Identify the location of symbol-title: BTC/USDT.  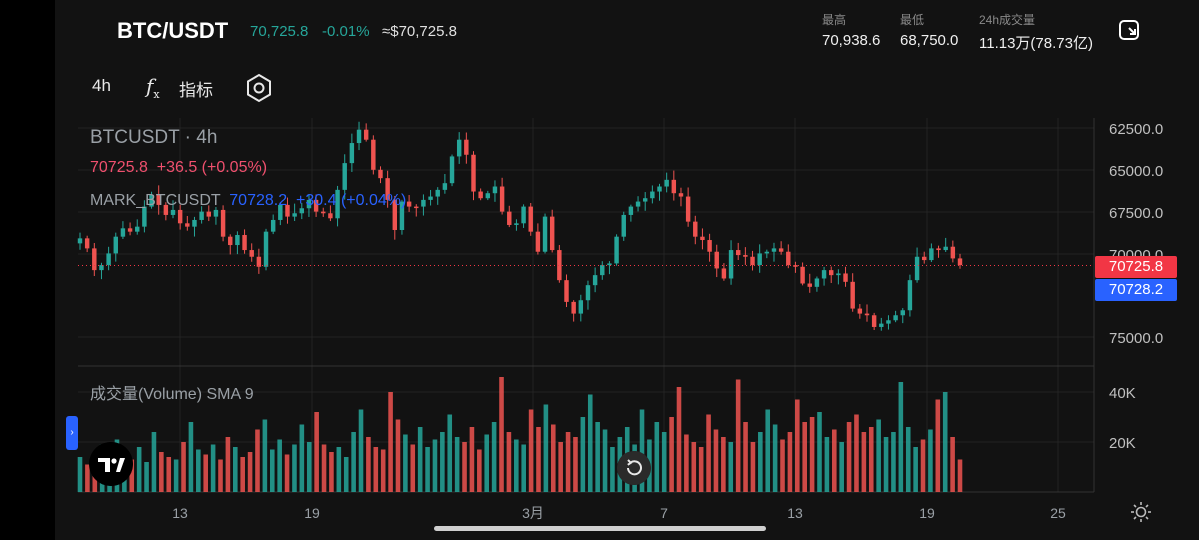
(173, 30).